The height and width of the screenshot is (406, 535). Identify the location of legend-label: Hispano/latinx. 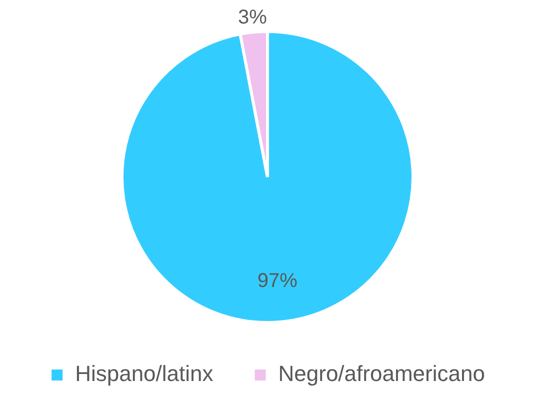
(144, 373).